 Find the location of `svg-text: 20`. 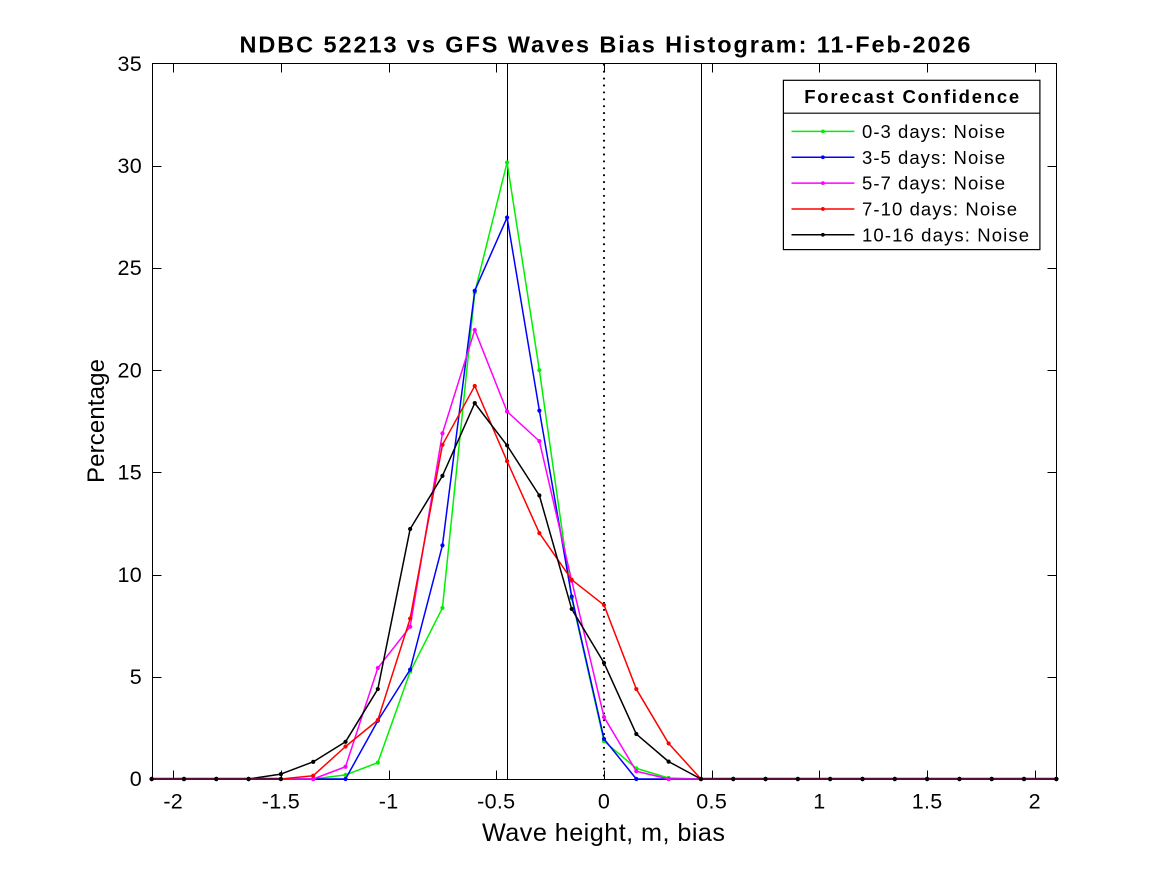

svg-text: 20 is located at coordinates (129, 370).